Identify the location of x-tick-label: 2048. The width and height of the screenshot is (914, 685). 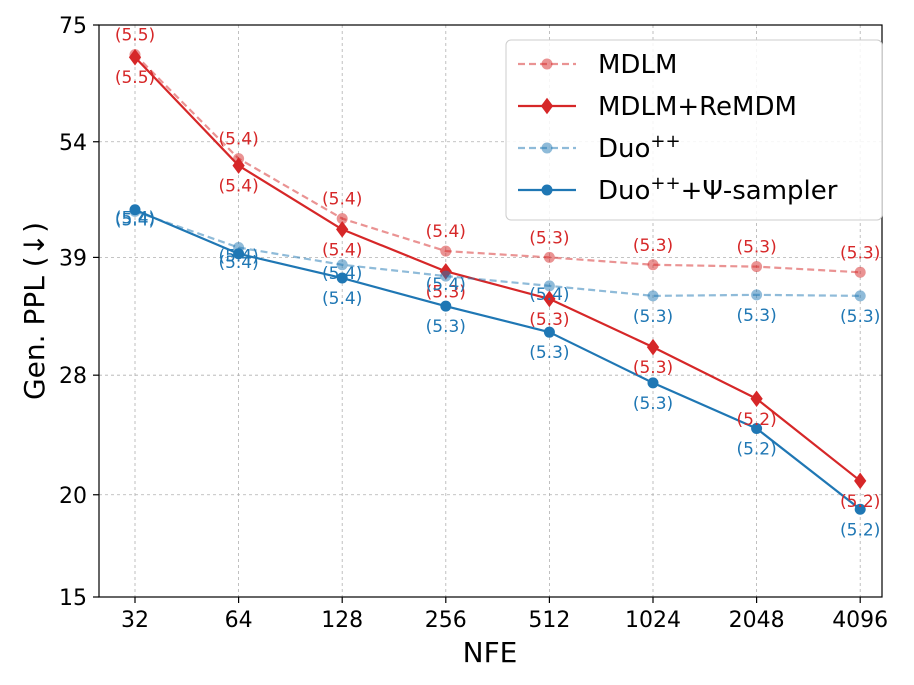
(757, 620).